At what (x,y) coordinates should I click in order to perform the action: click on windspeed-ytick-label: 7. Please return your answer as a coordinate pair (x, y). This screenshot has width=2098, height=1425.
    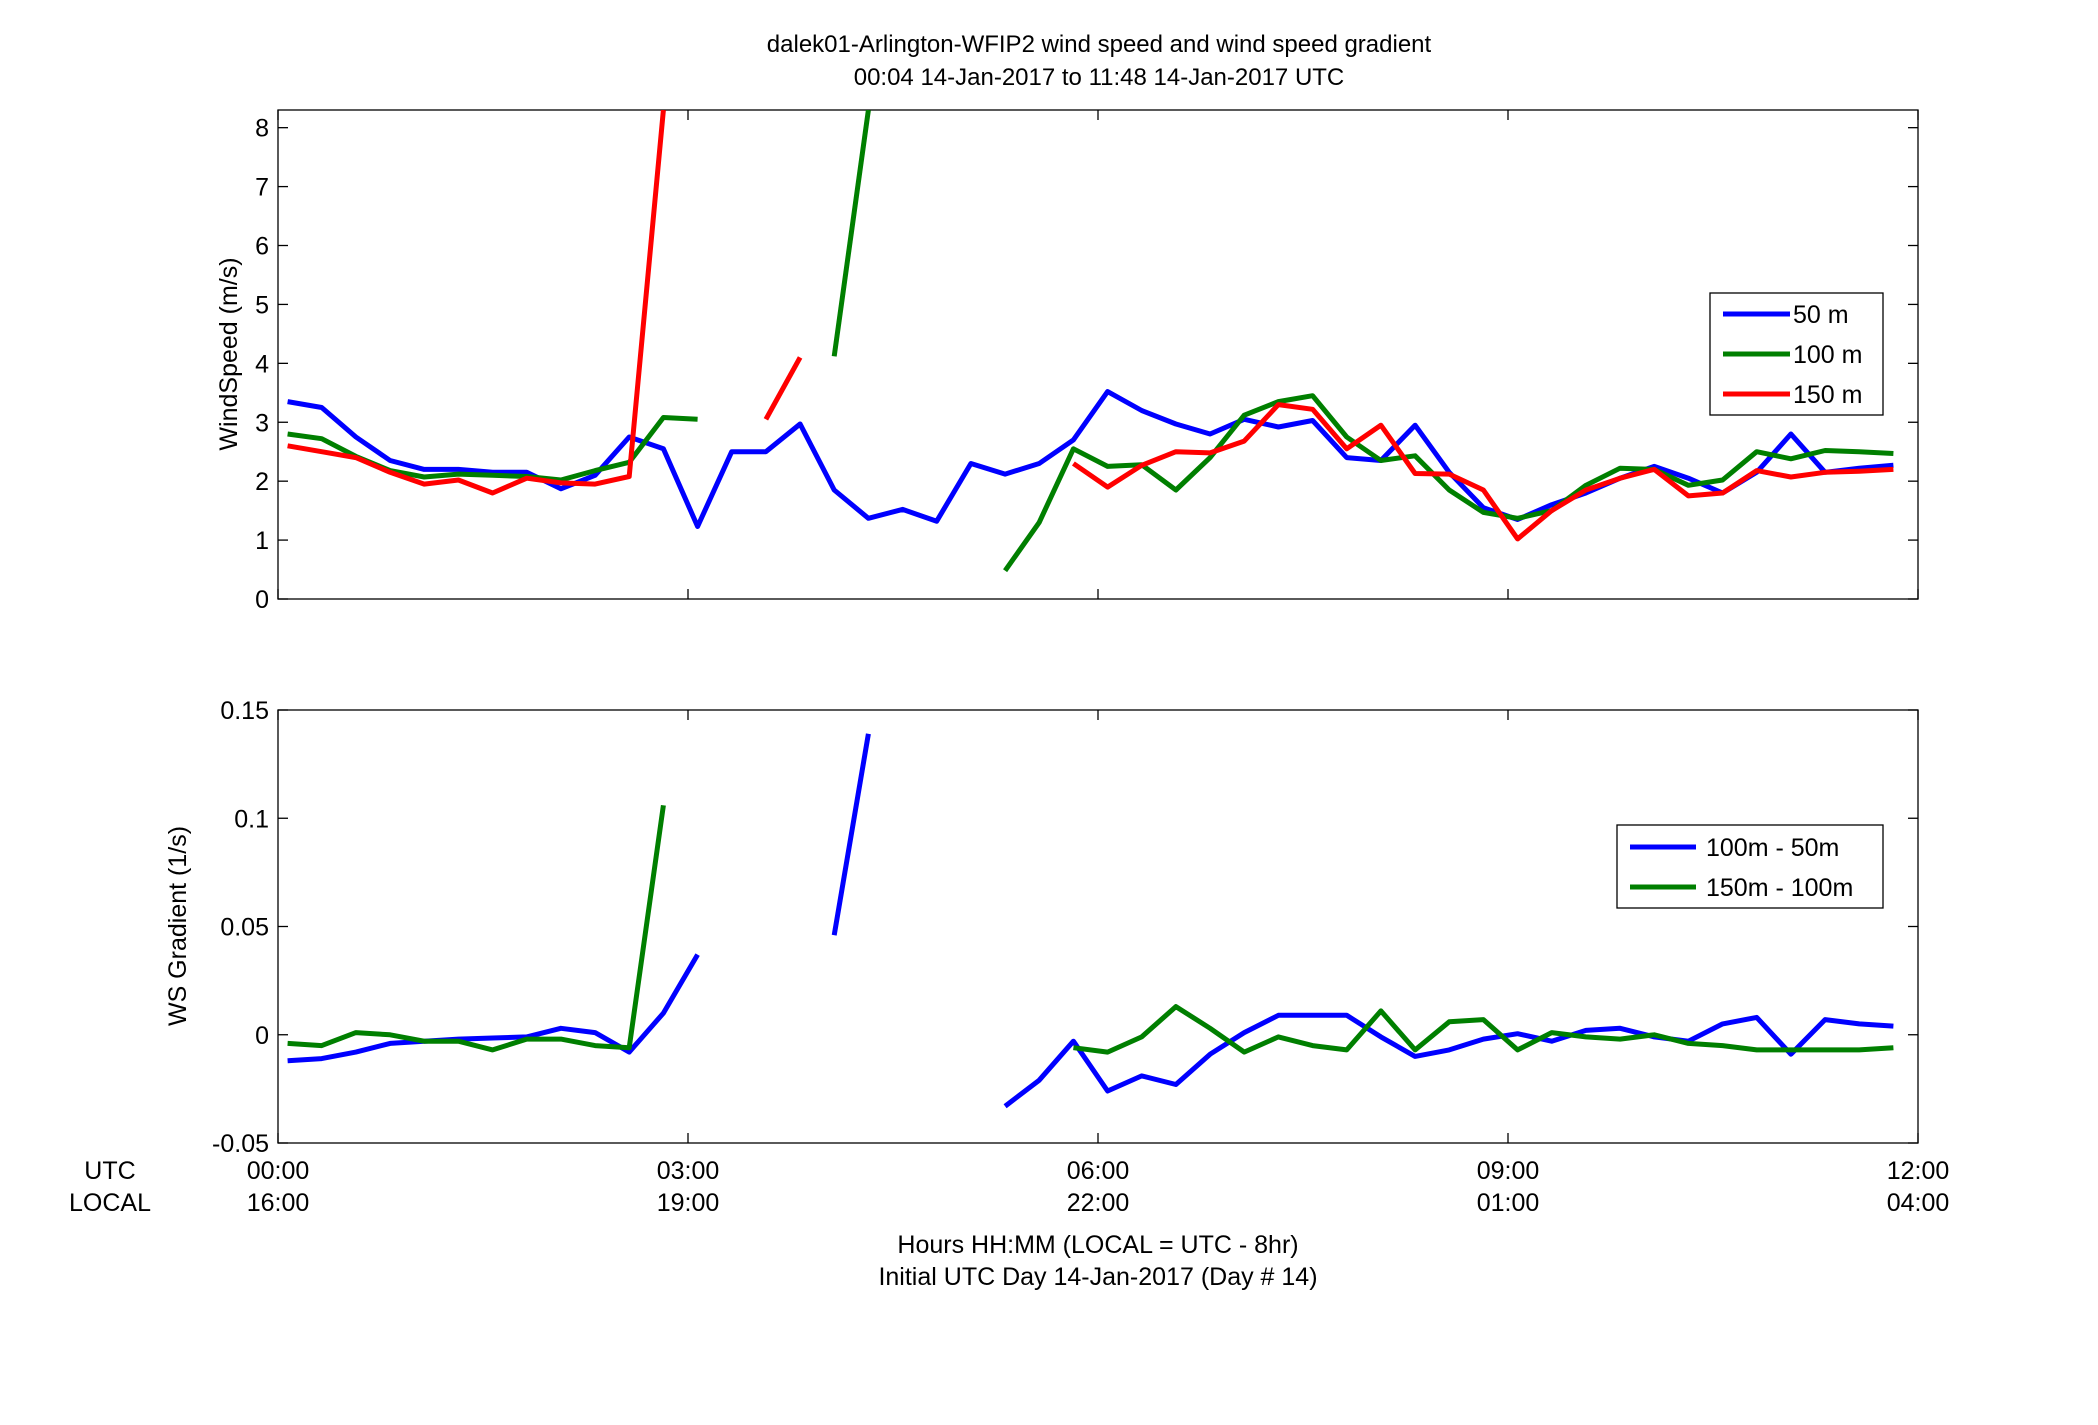
    Looking at the image, I should click on (262, 188).